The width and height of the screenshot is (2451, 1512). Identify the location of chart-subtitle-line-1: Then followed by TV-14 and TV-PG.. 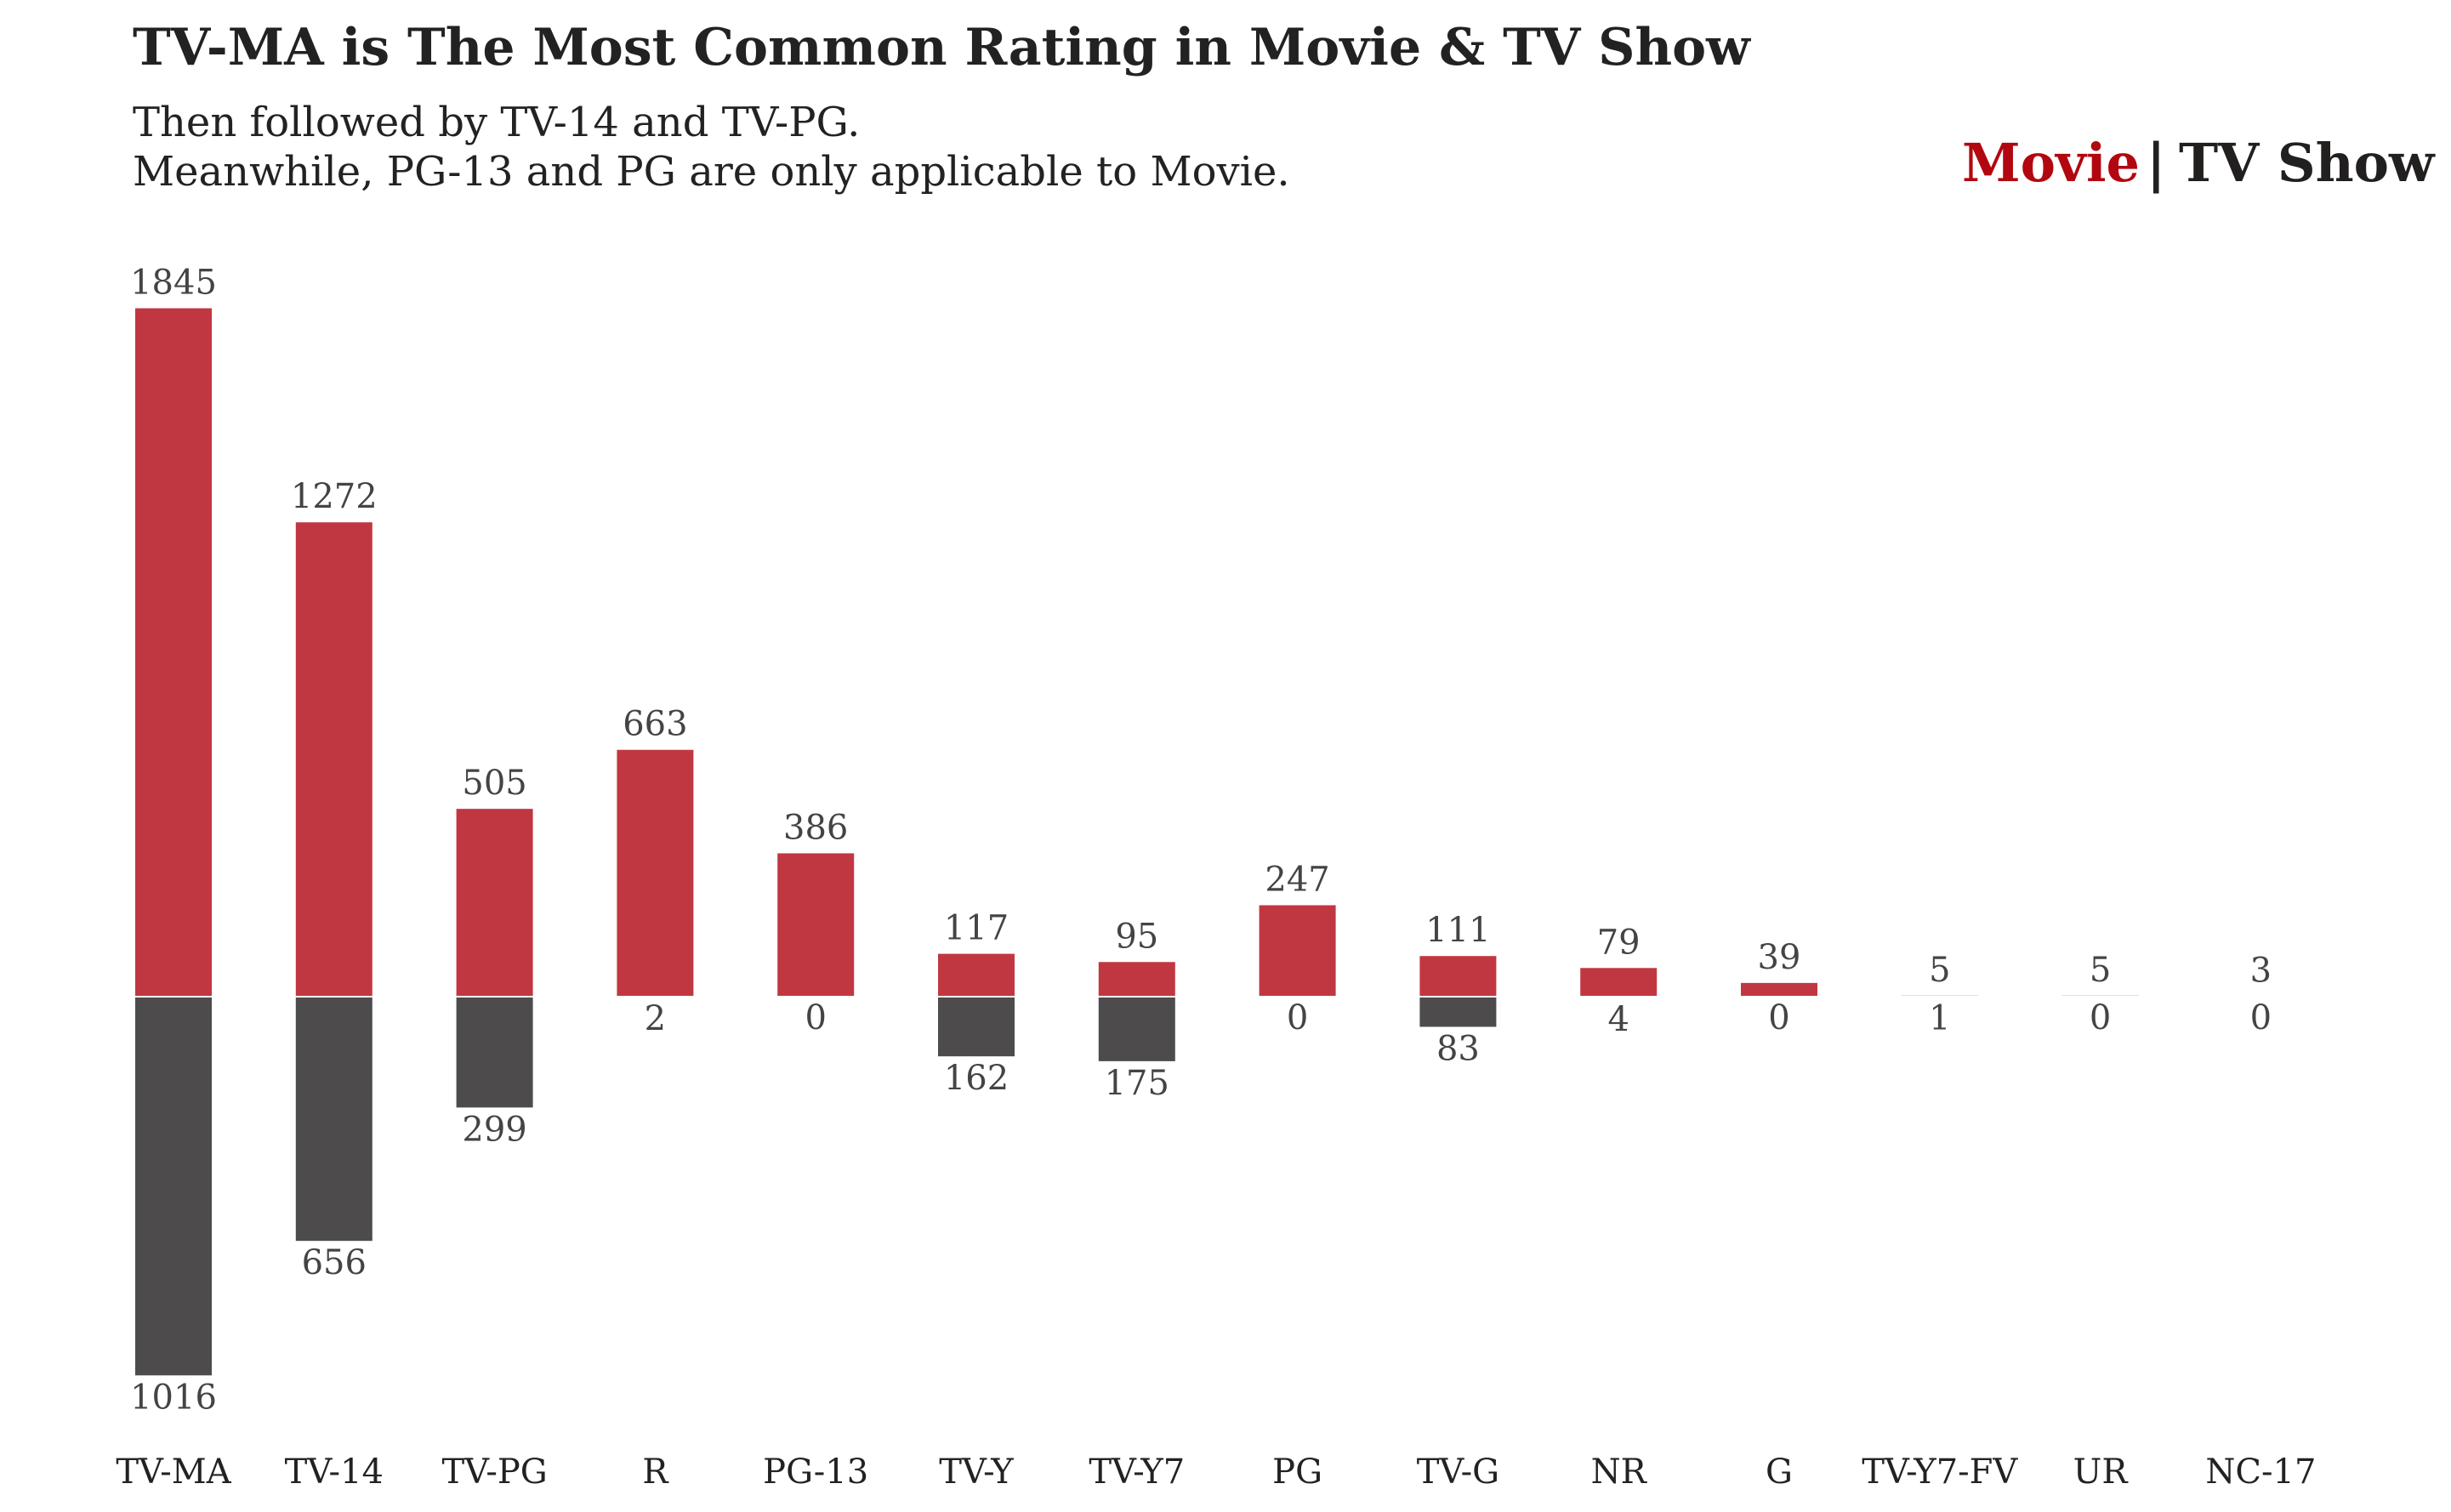
(496, 122).